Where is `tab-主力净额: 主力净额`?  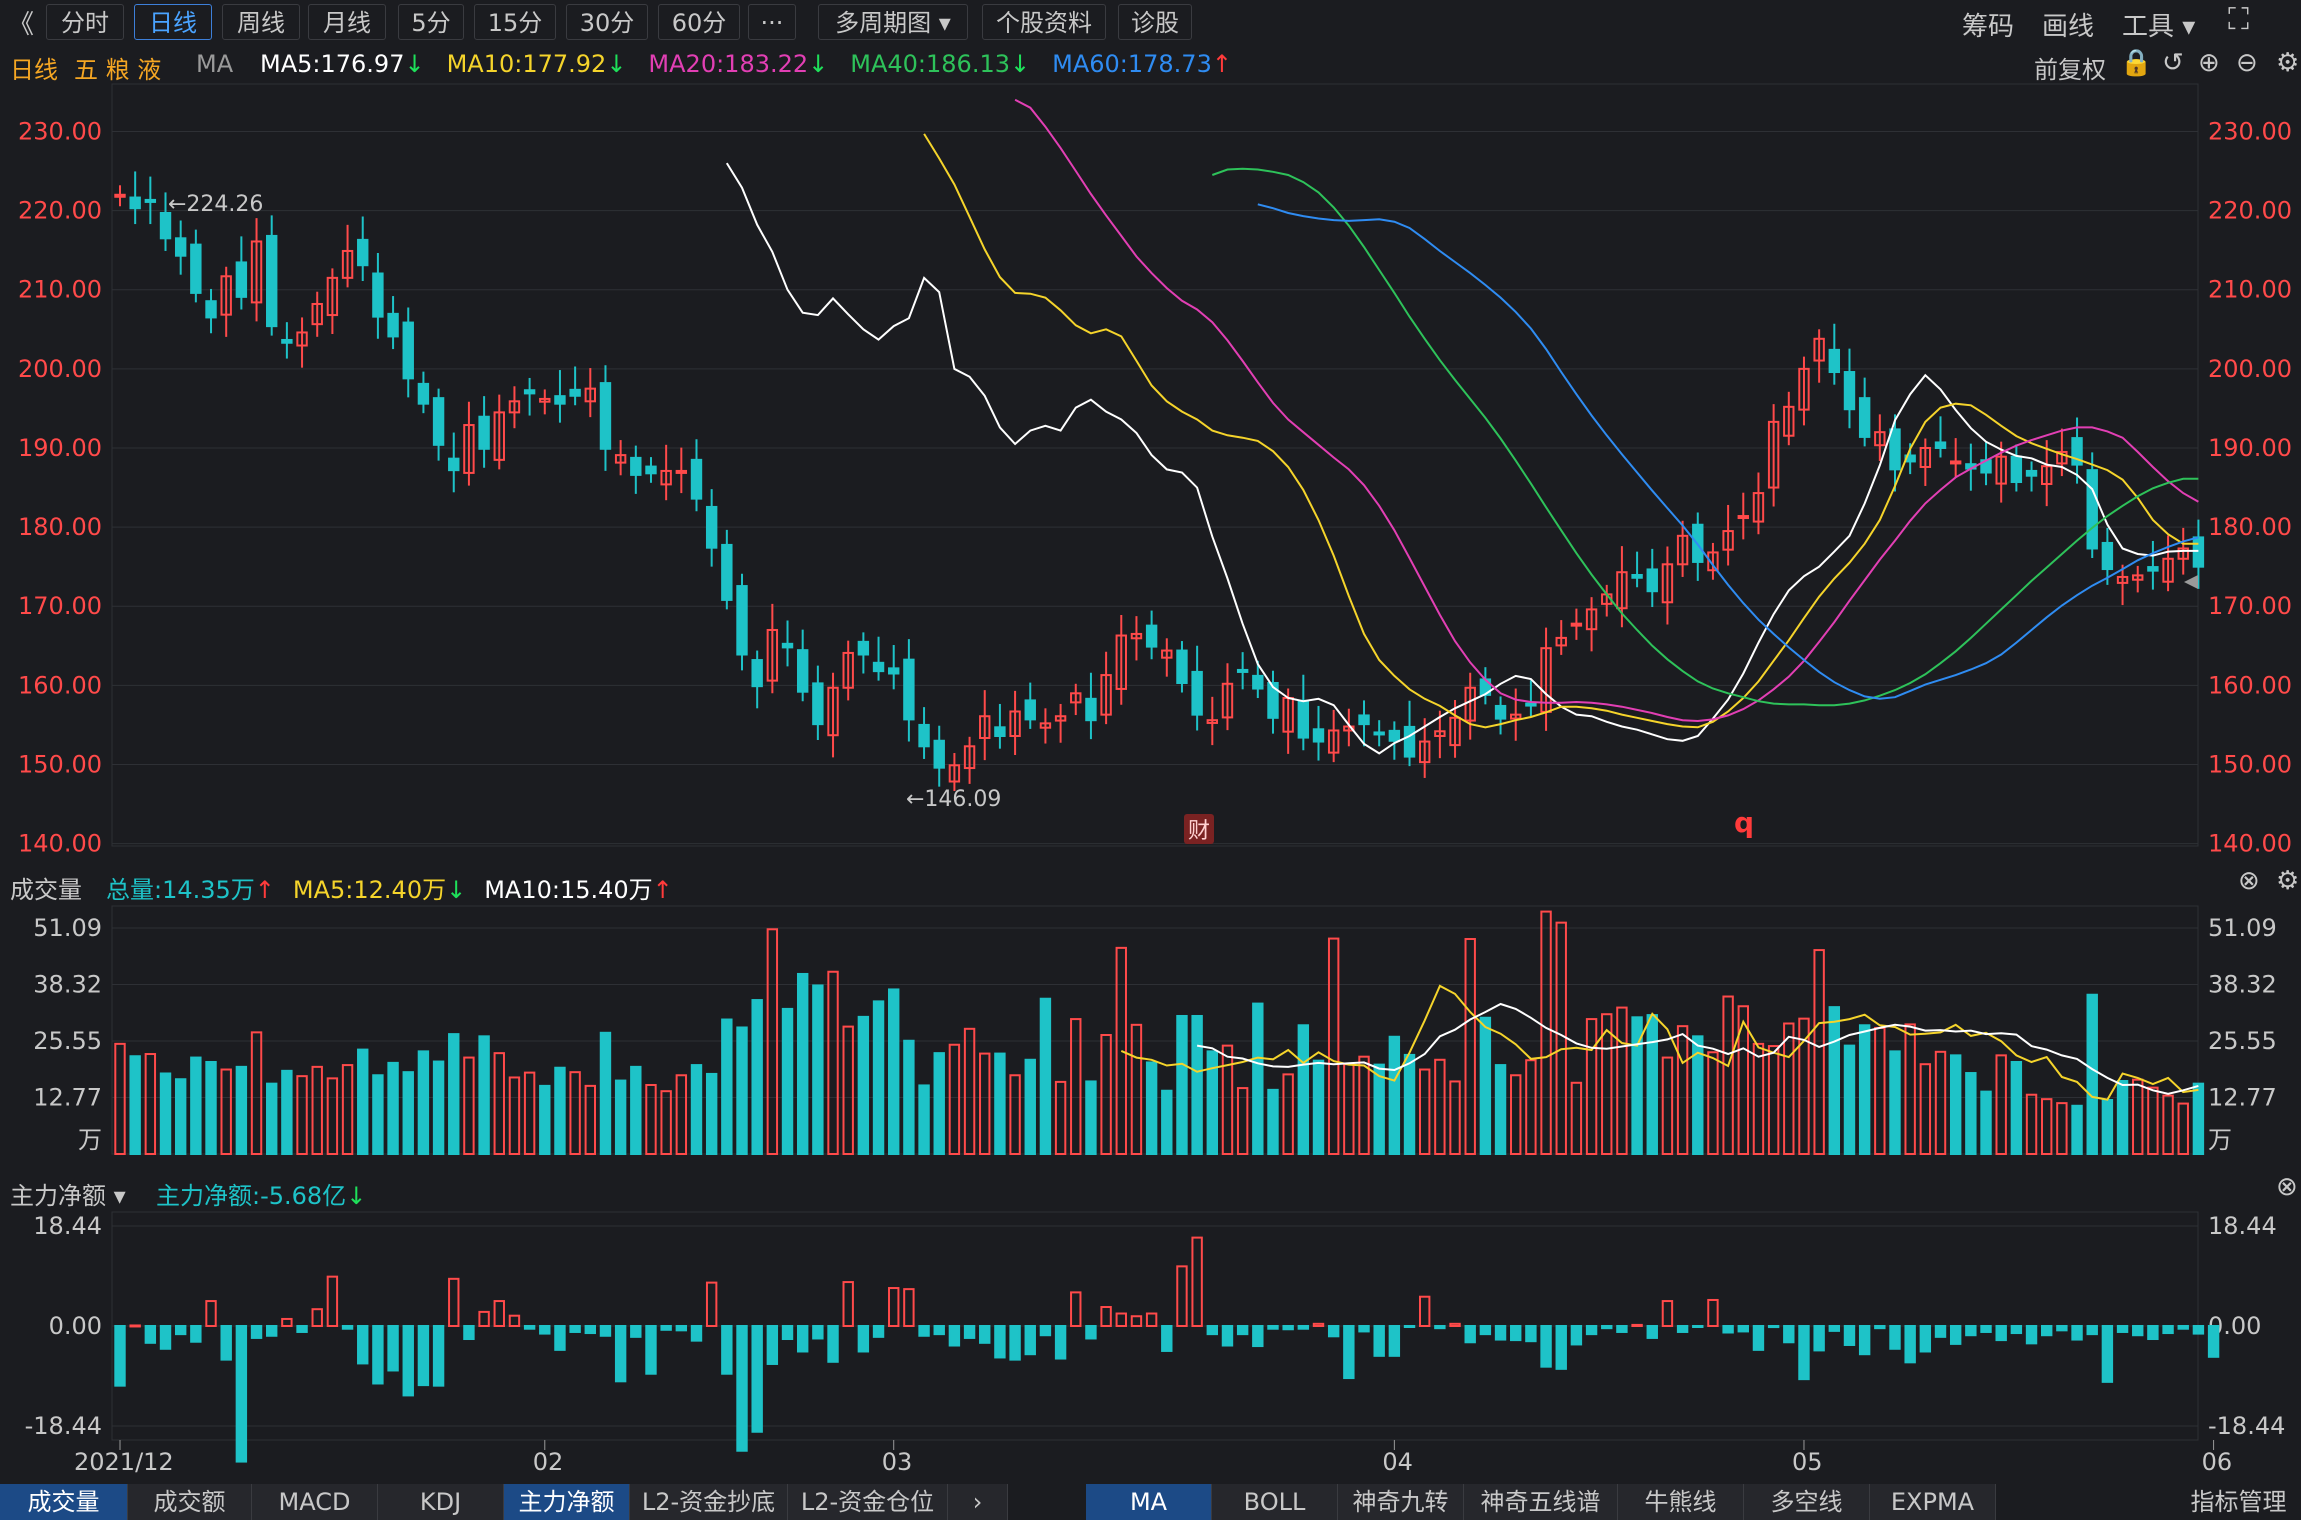 tab-主力净额: 主力净额 is located at coordinates (567, 1502).